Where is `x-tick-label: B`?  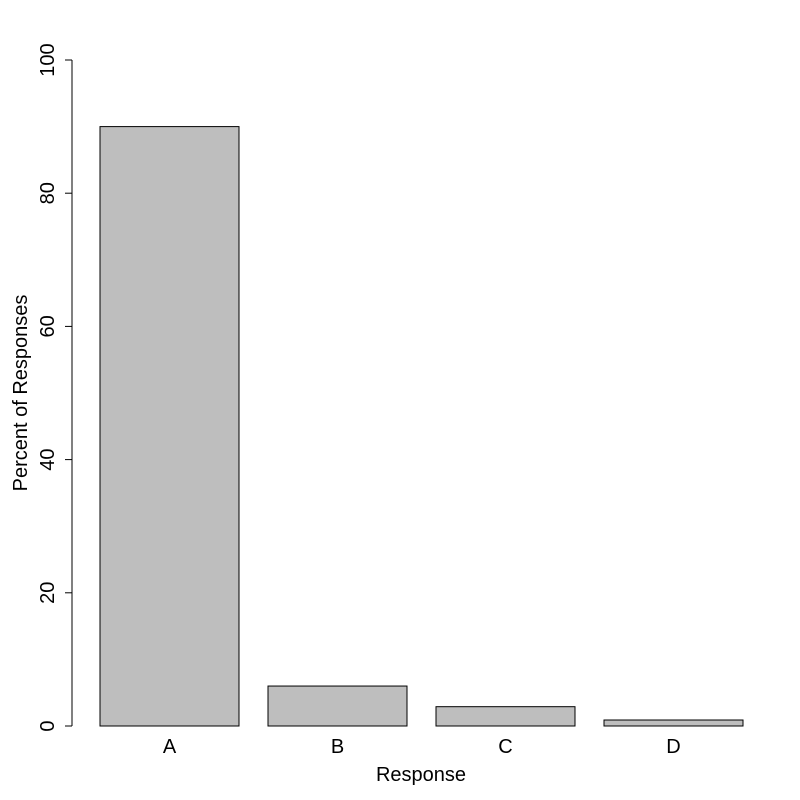 x-tick-label: B is located at coordinates (337, 747).